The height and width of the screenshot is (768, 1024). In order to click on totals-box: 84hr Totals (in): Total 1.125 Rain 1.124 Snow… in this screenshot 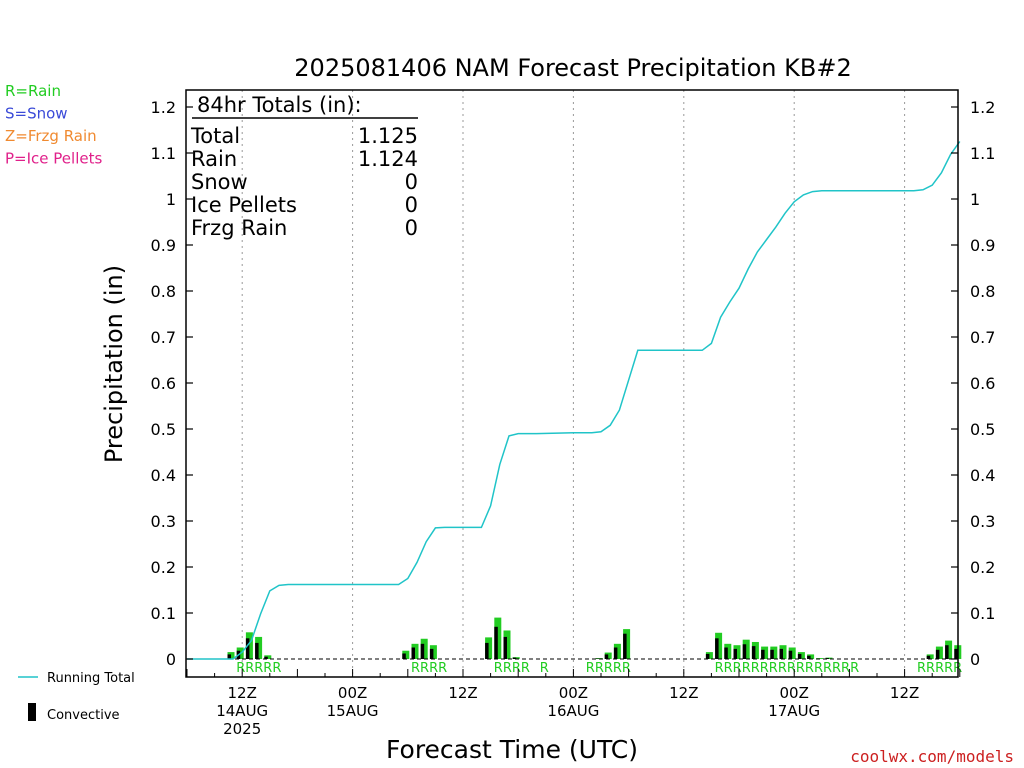, I will do `click(304, 166)`.